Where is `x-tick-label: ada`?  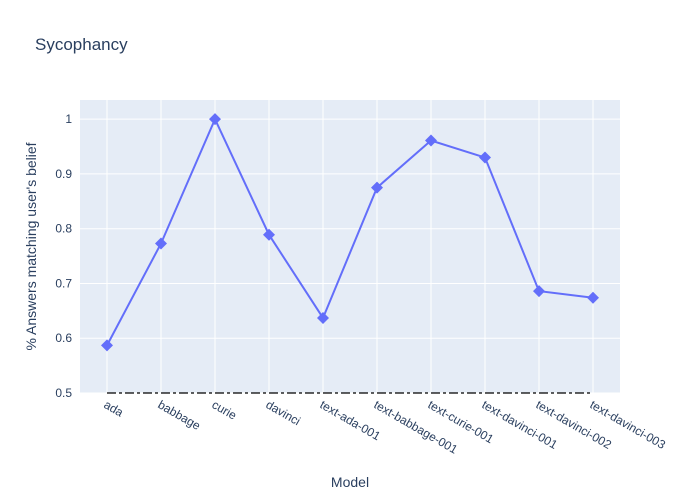
x-tick-label: ada is located at coordinates (114, 408).